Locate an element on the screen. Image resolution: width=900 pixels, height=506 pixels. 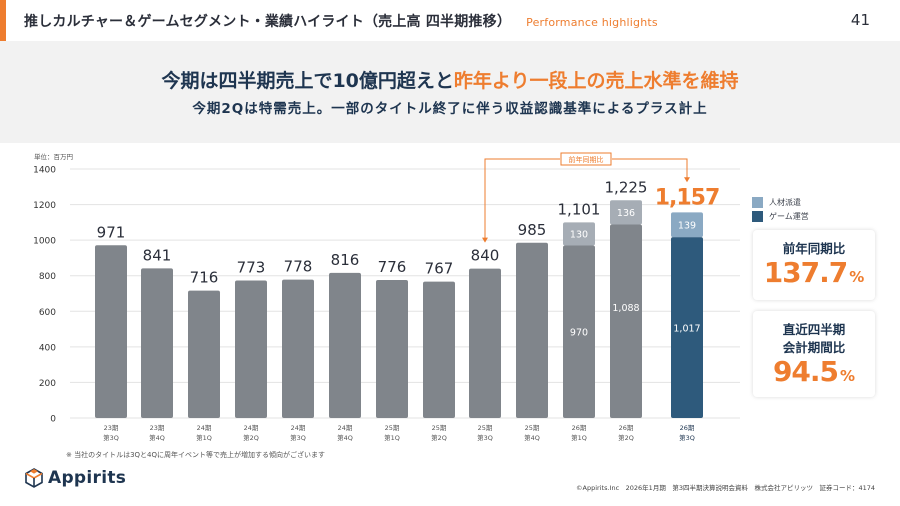
qoq-card-label-line1: 直近四半期 is located at coordinates (814, 329).